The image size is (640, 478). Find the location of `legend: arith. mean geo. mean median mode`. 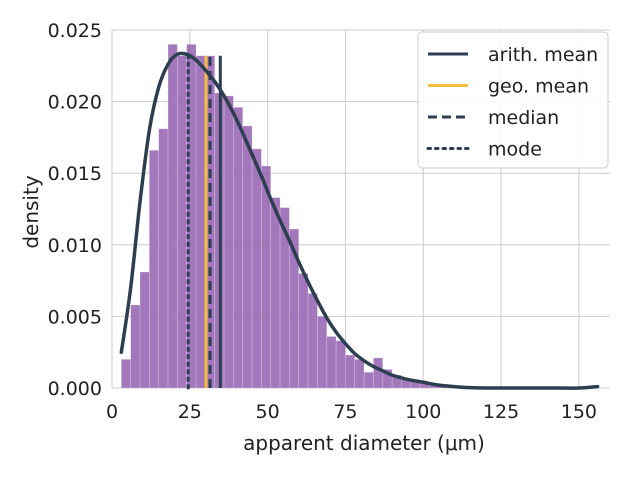

legend: arith. mean geo. mean median mode is located at coordinates (513, 100).